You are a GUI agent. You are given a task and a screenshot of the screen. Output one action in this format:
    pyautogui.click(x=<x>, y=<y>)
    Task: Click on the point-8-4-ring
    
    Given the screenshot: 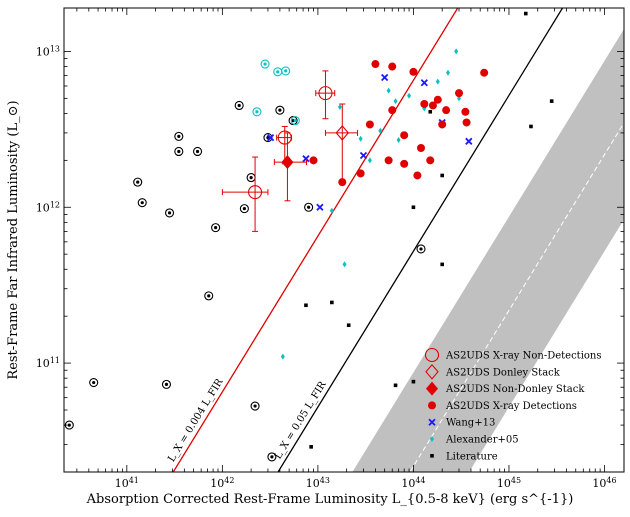 What is the action you would take?
    pyautogui.click(x=295, y=121)
    